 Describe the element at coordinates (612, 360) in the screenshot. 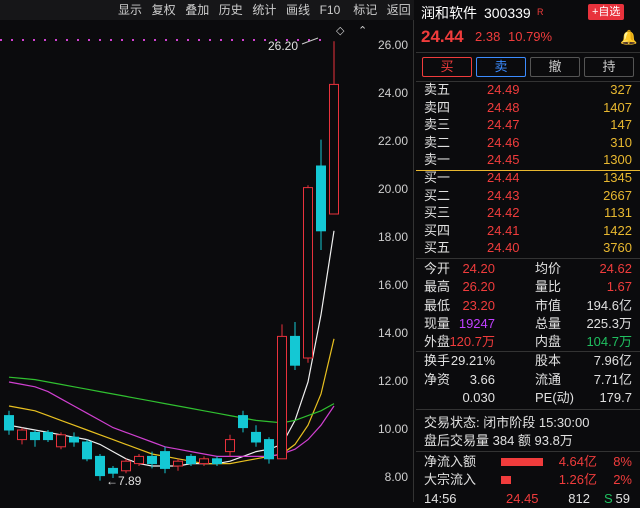

I see `stat-value: 7.96亿` at that location.